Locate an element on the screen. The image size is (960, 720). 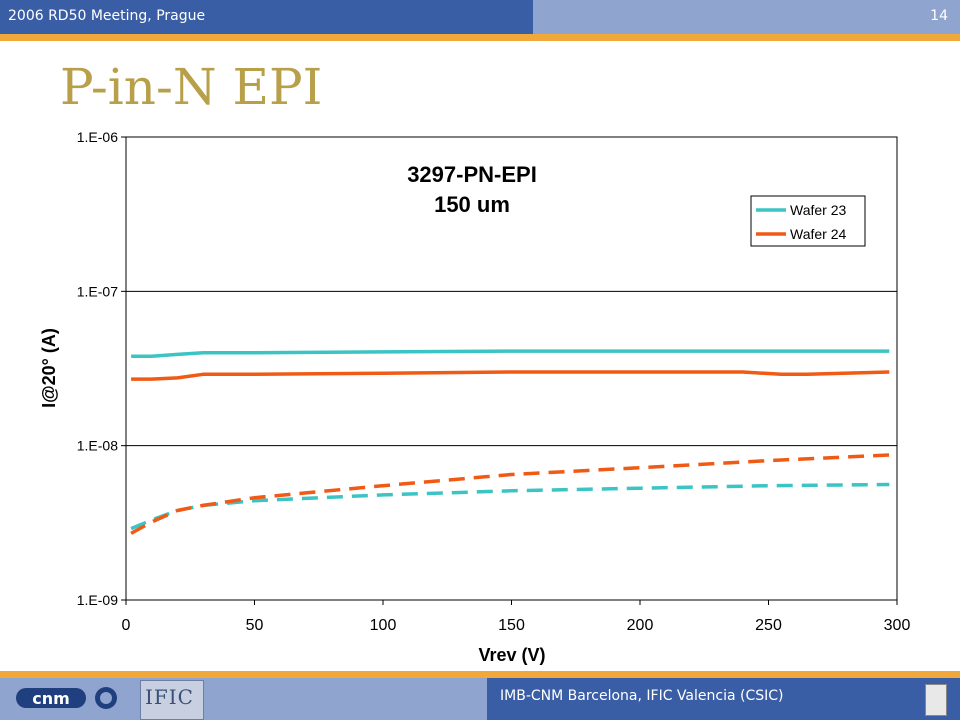
cnm-logo-text: cnm is located at coordinates (51, 698).